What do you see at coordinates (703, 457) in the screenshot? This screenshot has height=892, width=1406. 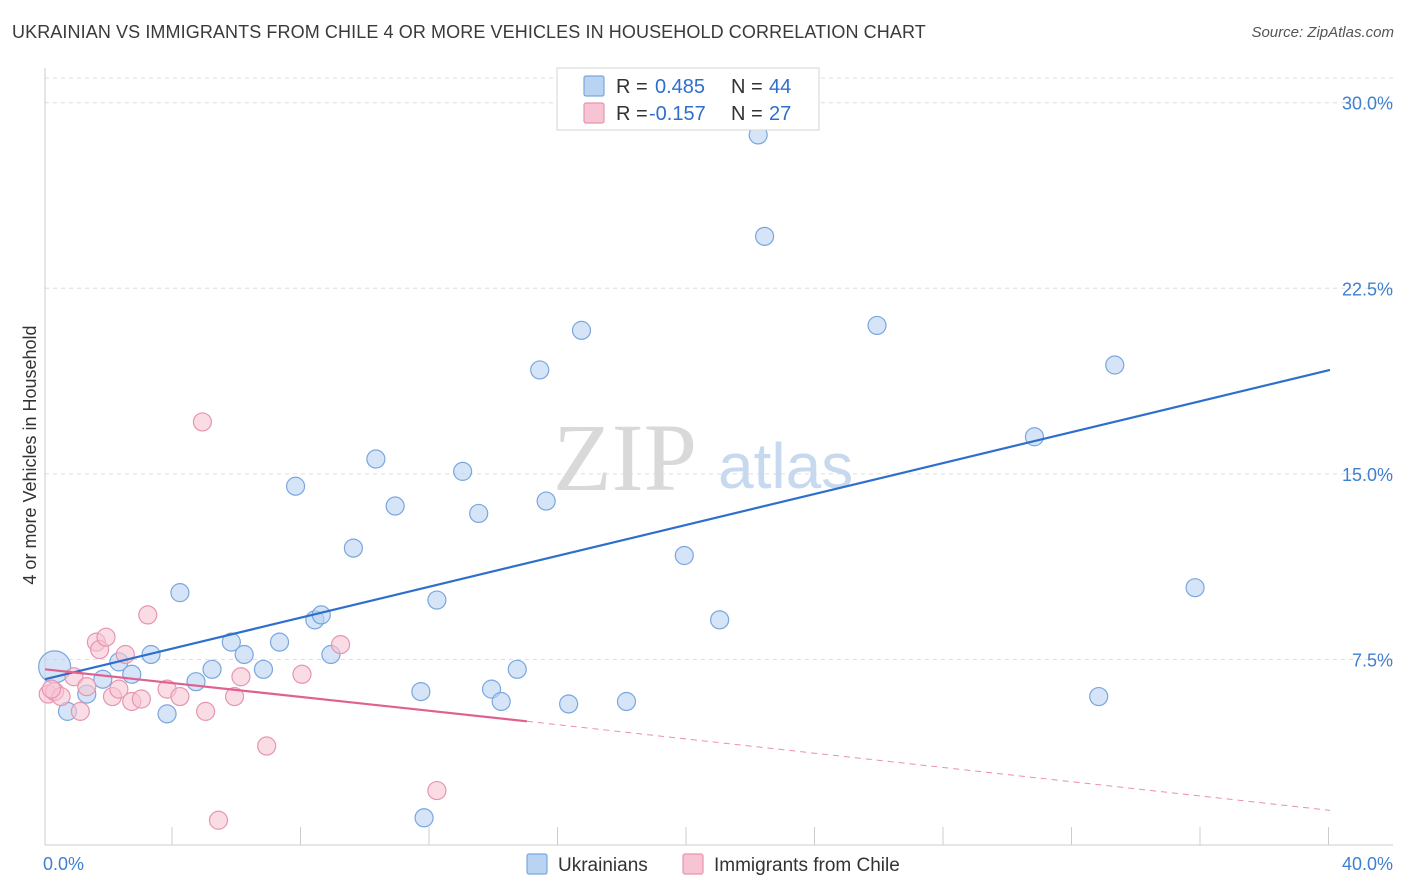 I see `watermark: ZIP atlas` at bounding box center [703, 457].